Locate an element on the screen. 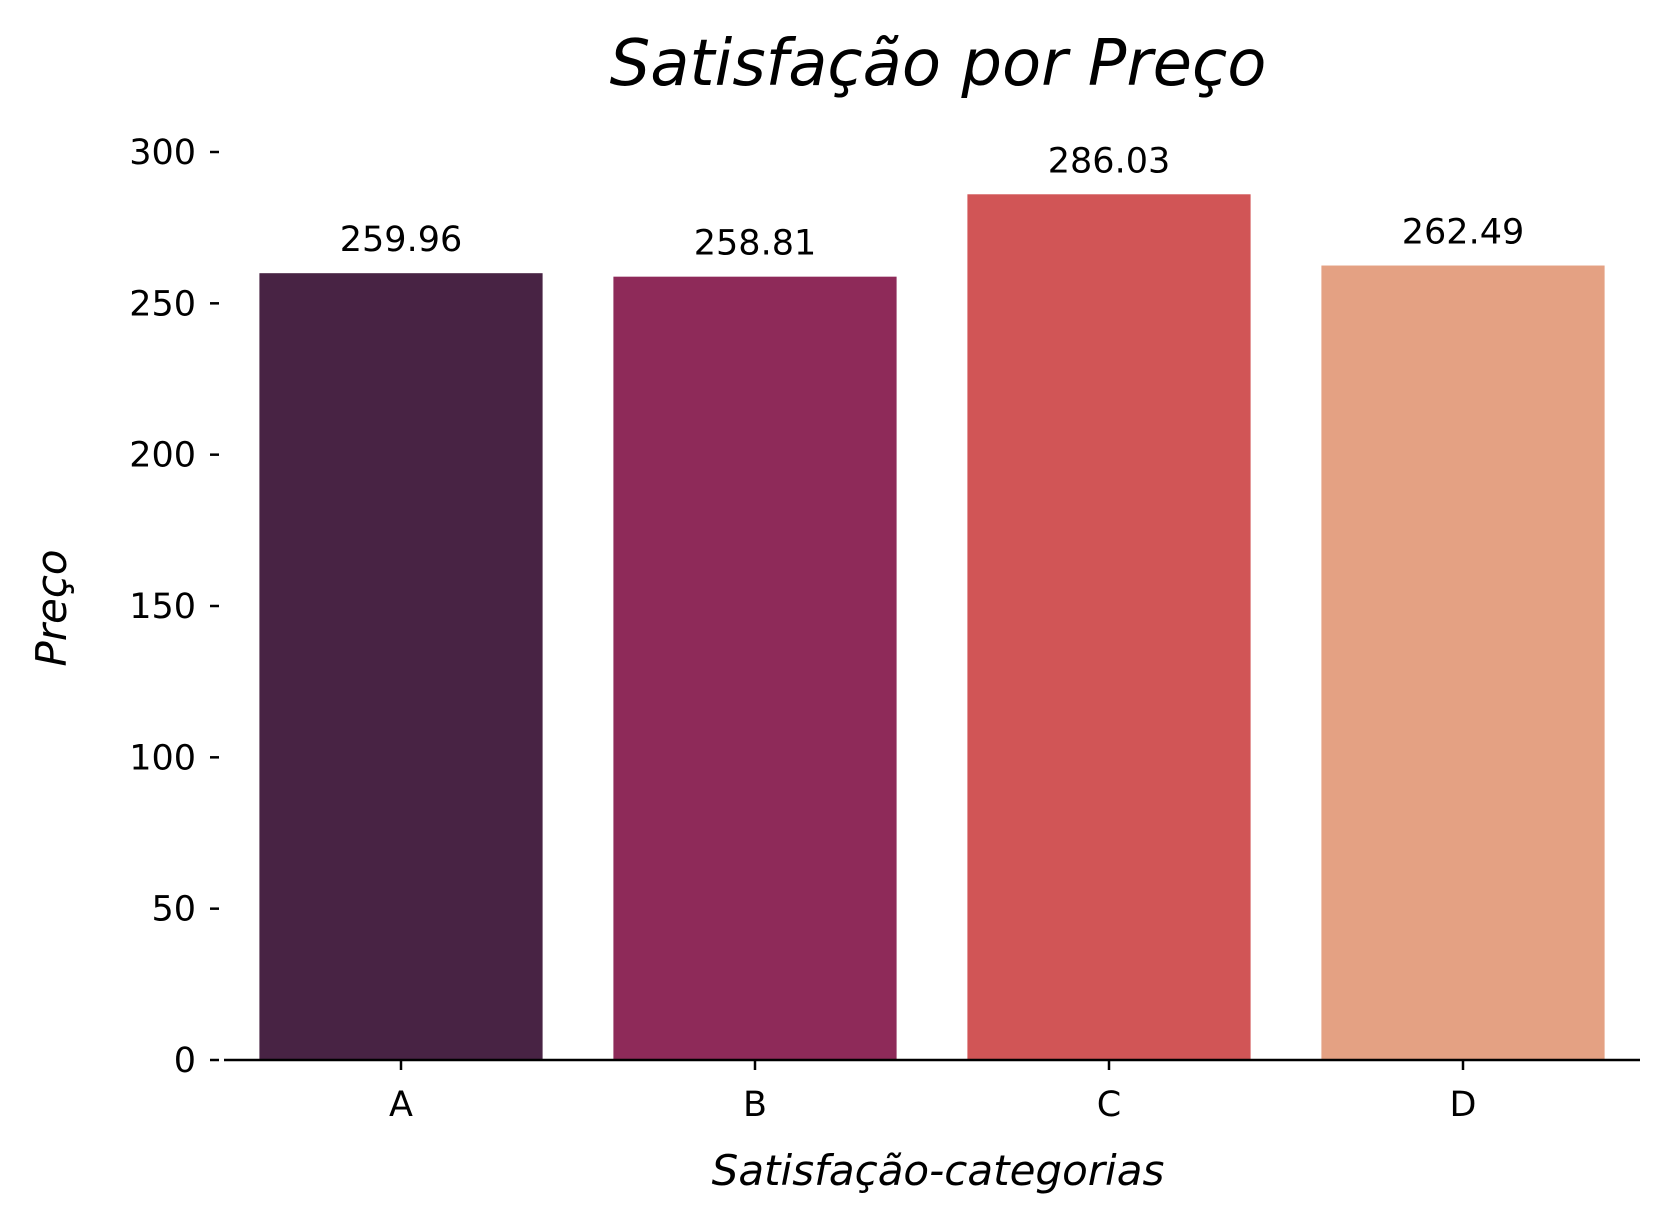 This screenshot has height=1223, width=1661. y-tick-label: 300 is located at coordinates (162, 153).